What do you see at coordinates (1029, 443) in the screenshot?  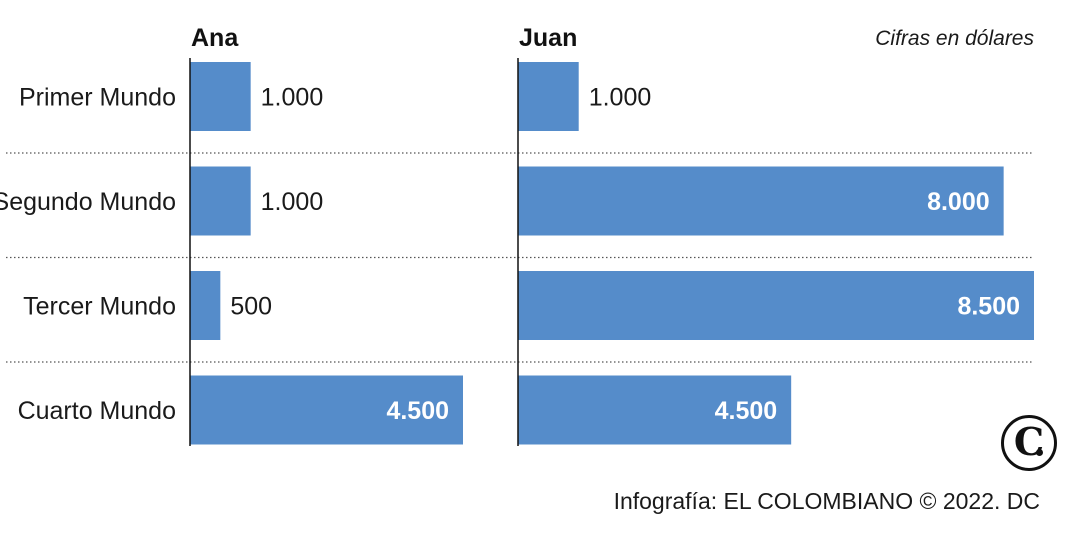 I see `el-colombiano-logo-icon: C` at bounding box center [1029, 443].